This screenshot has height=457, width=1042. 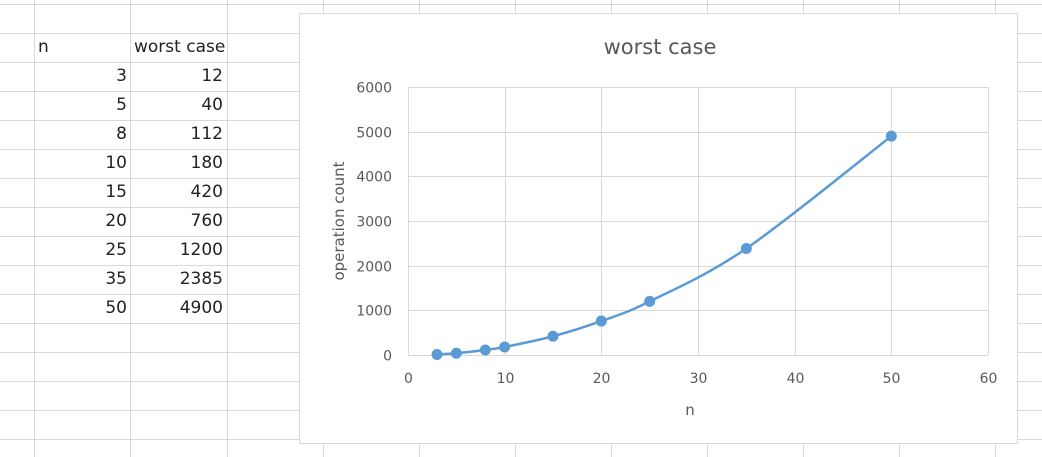 I want to click on cell-n: 50, so click(x=116, y=308).